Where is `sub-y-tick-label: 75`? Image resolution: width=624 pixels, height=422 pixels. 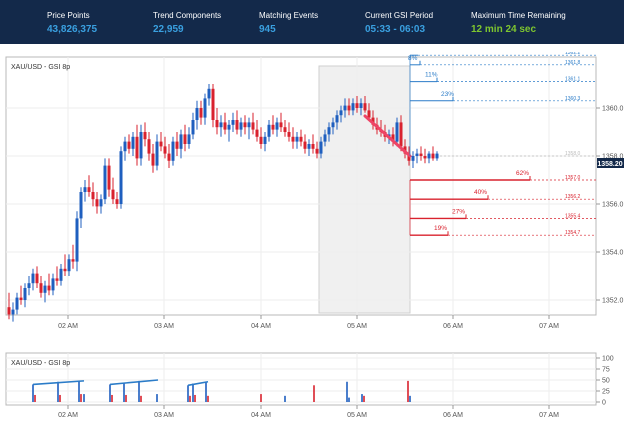 sub-y-tick-label: 75 is located at coordinates (606, 370).